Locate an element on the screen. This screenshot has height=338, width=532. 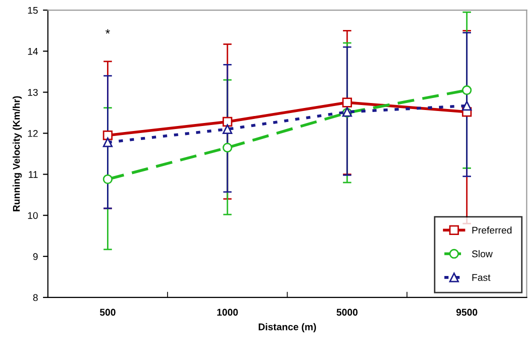
y-tick-label: 9 is located at coordinates (35, 256).